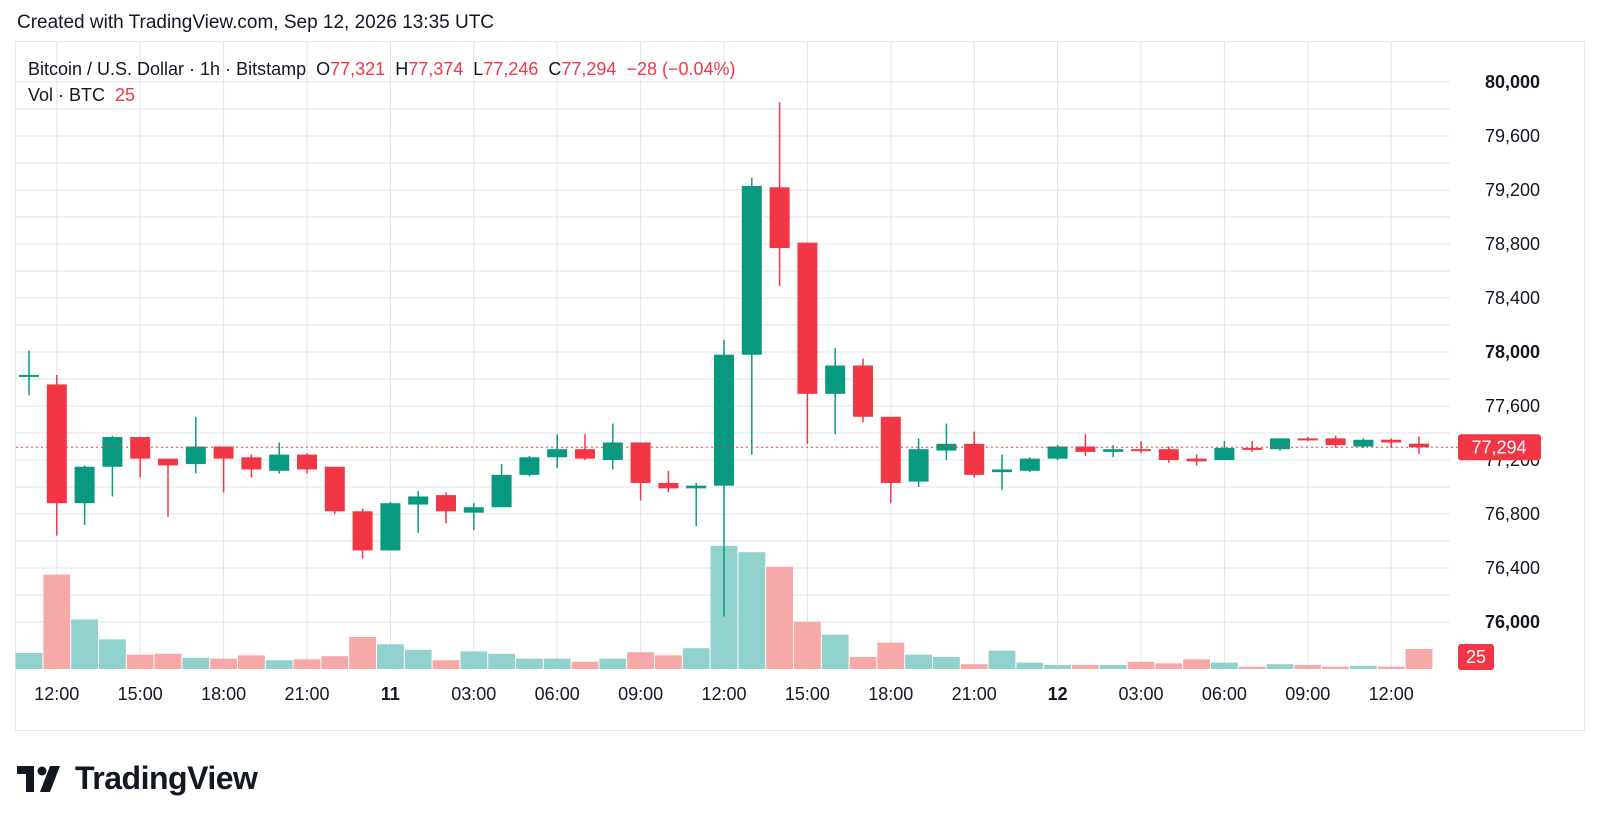 This screenshot has width=1600, height=824. Describe the element at coordinates (511, 69) in the screenshot. I see `low-value: 77,246` at that location.